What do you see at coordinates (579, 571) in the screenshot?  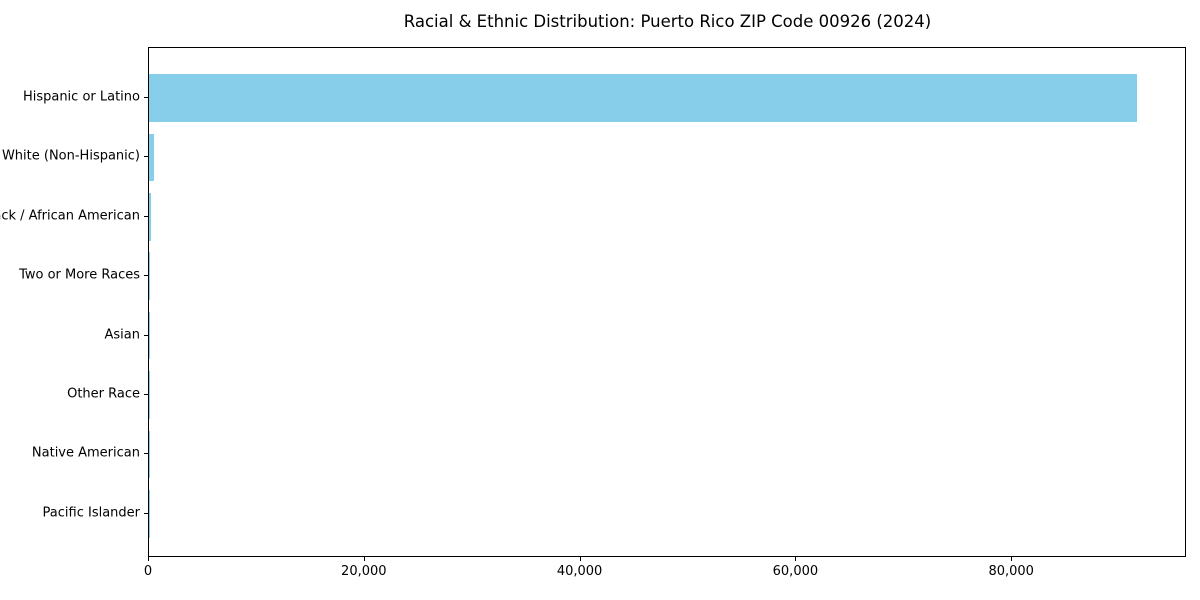 I see `x-tick-label: 40,000` at bounding box center [579, 571].